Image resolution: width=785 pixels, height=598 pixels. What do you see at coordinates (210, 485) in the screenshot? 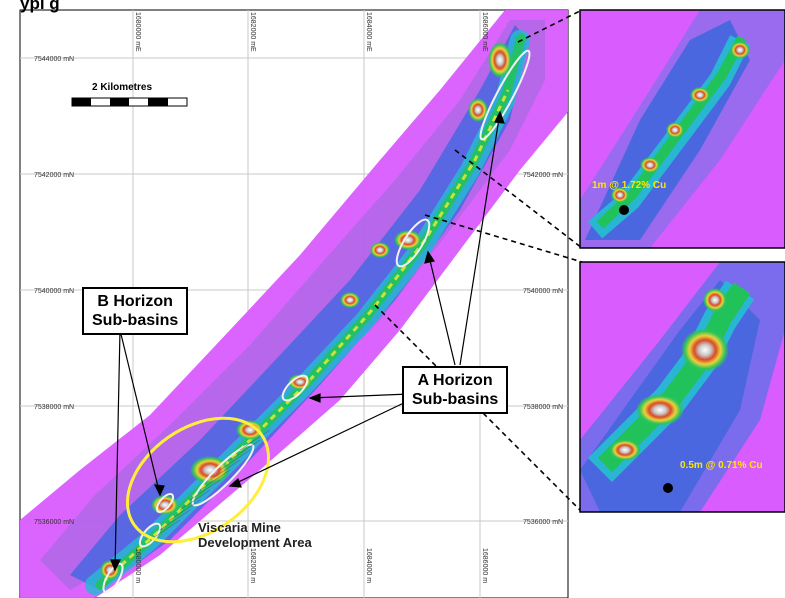
I see `drill-traces` at bounding box center [210, 485].